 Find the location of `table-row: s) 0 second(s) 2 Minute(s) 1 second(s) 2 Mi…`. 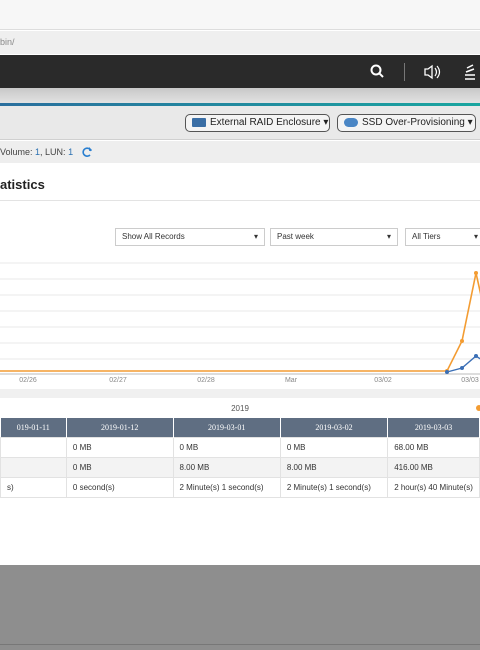

table-row: s) 0 second(s) 2 Minute(s) 1 second(s) 2 Mi… is located at coordinates (240, 487).